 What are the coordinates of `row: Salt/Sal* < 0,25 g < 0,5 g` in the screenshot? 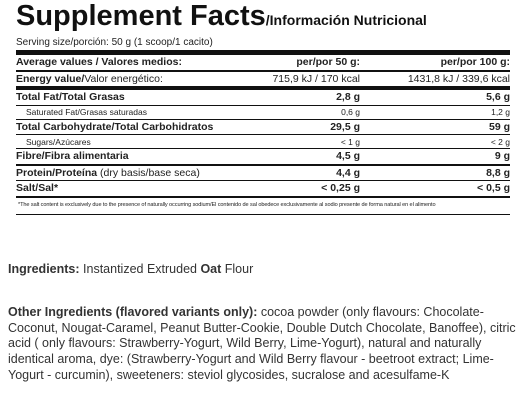 It's located at (263, 189).